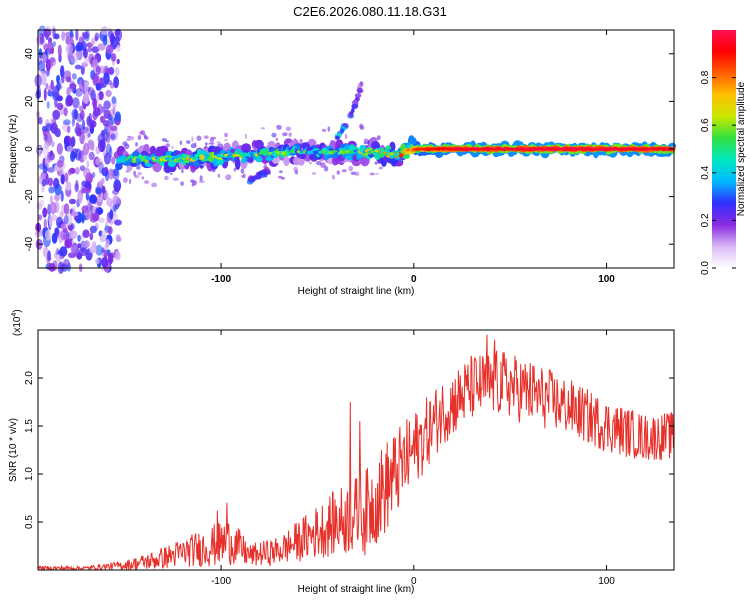 The image size is (750, 600). What do you see at coordinates (705, 172) in the screenshot?
I see `colorbar-tick-label: 0.4` at bounding box center [705, 172].